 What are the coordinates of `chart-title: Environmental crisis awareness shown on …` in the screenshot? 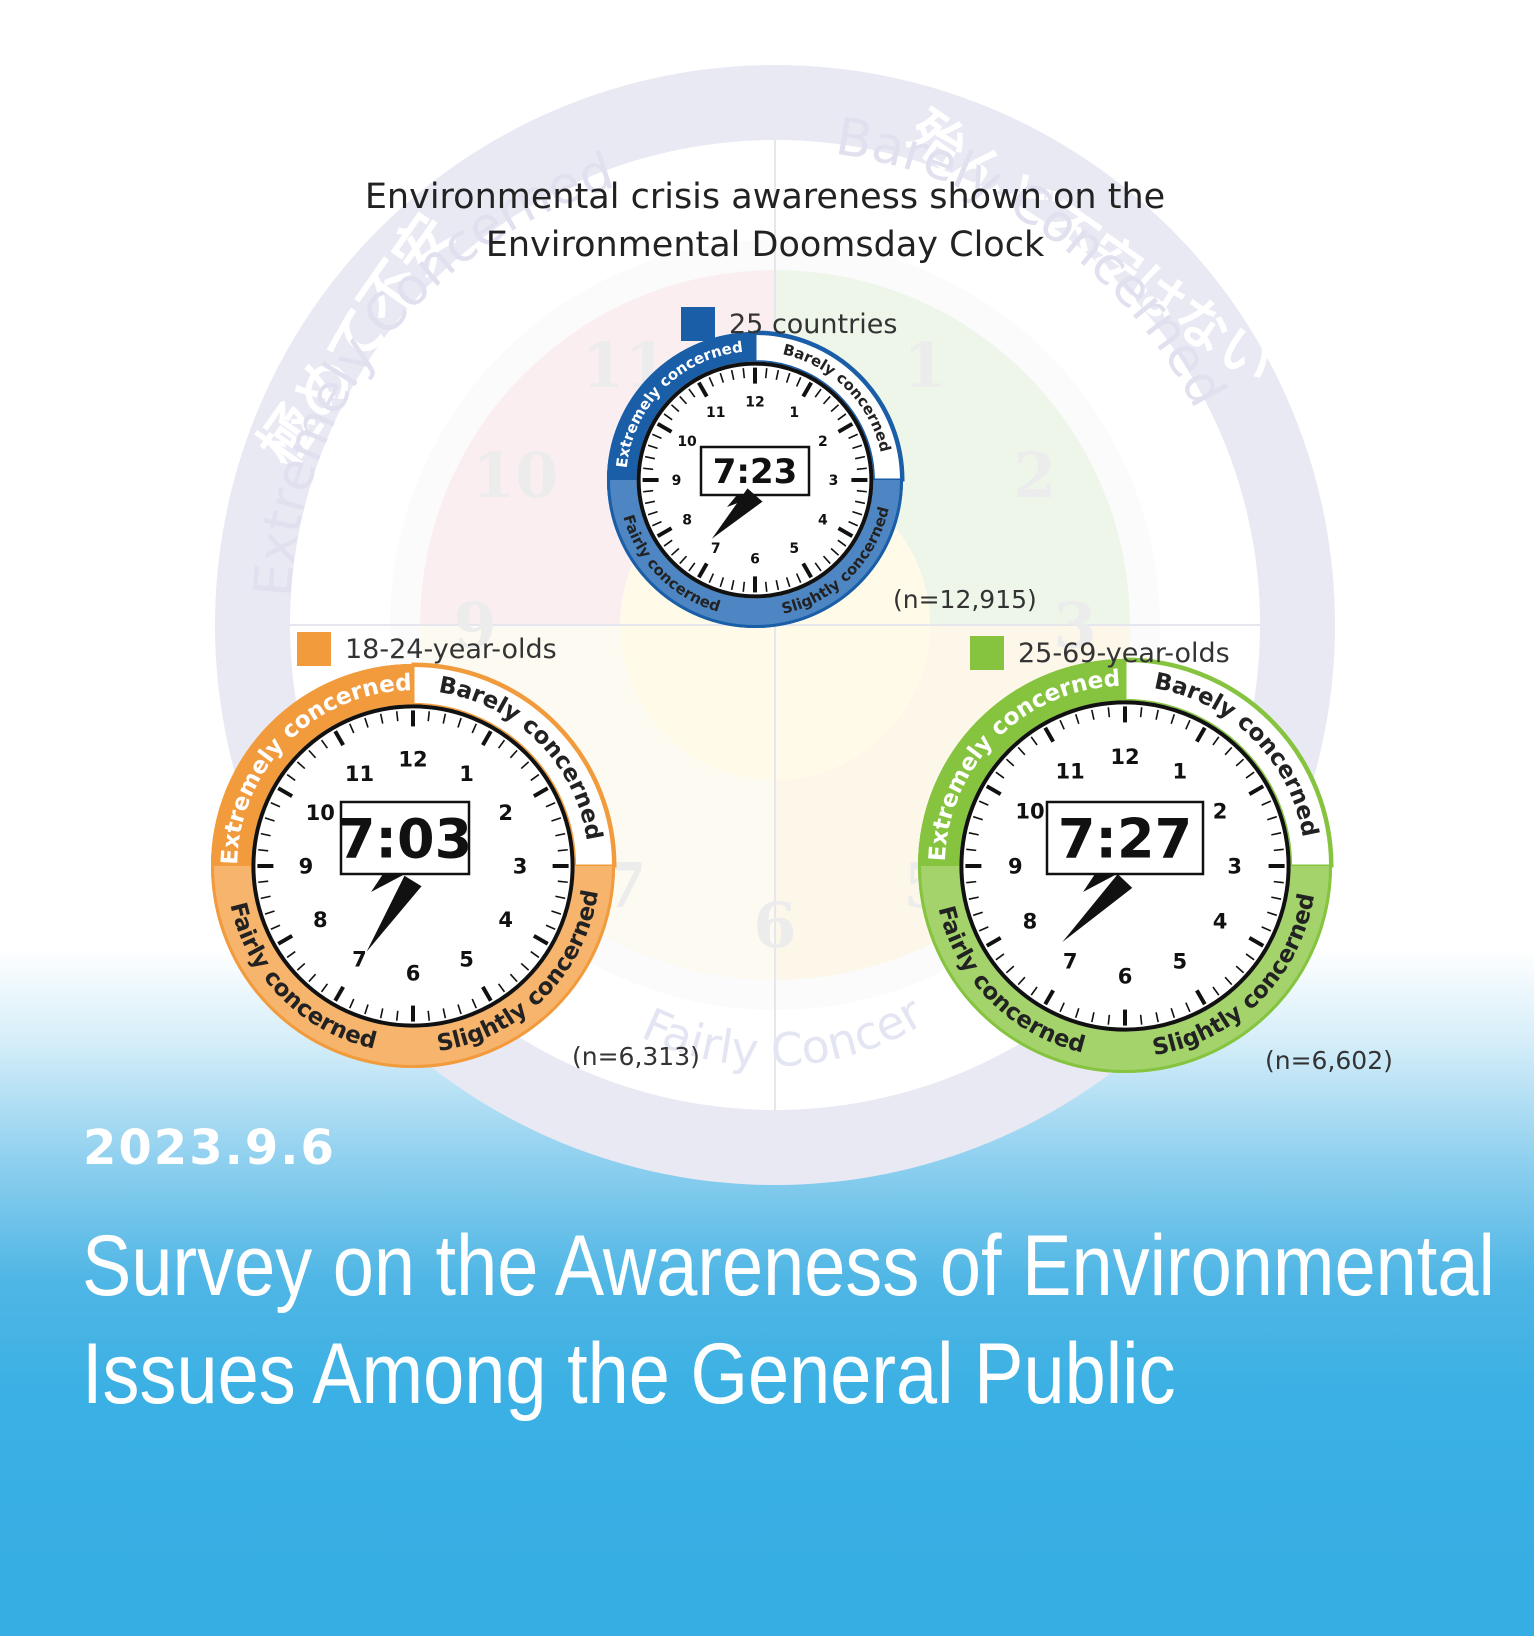 It's located at (765, 221).